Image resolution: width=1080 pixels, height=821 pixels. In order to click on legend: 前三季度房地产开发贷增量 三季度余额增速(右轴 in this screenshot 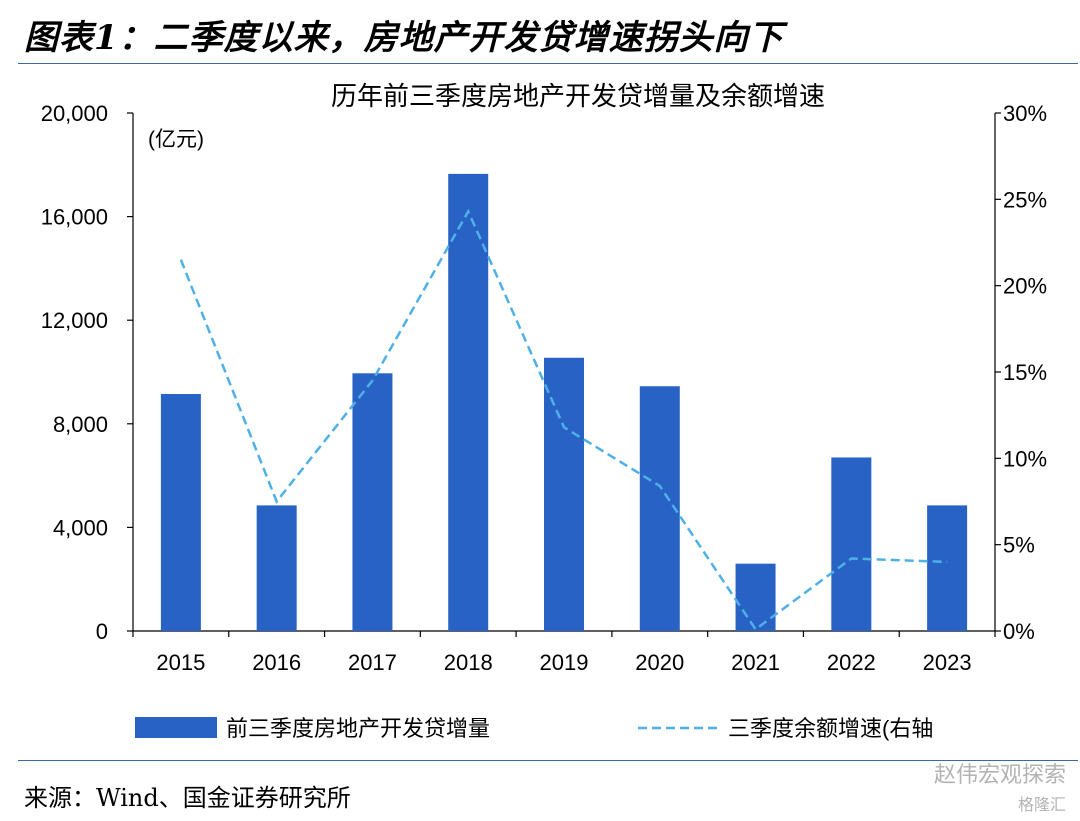, I will do `click(534, 728)`.